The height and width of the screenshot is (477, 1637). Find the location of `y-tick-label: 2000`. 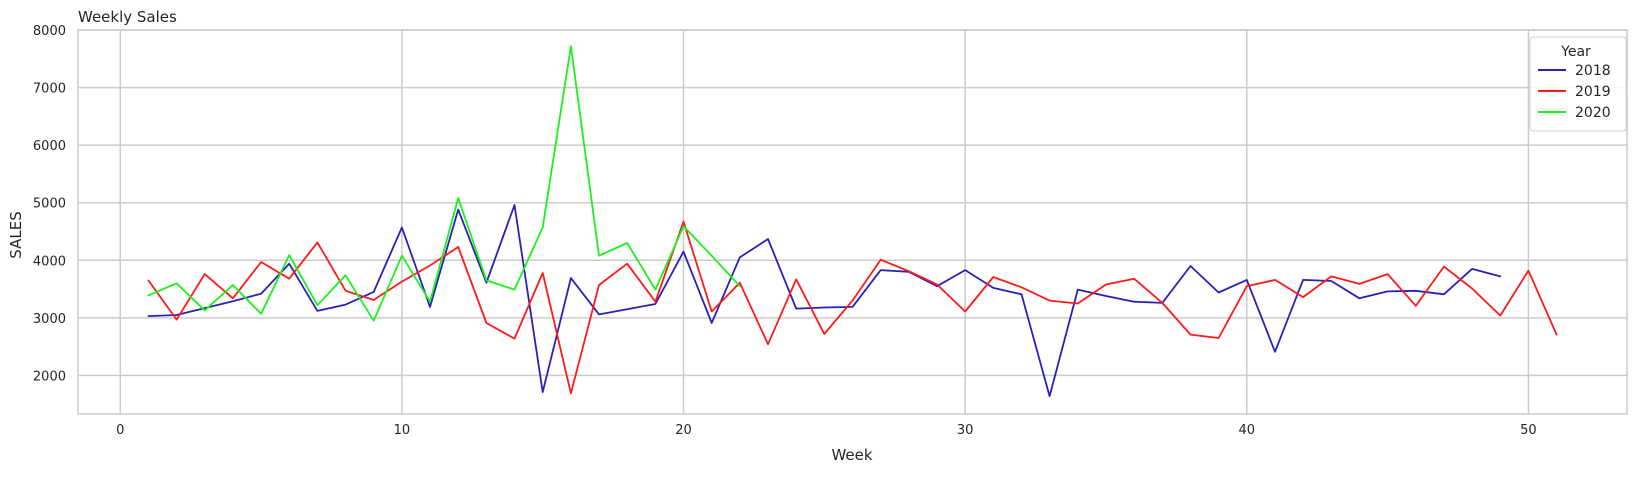

y-tick-label: 2000 is located at coordinates (49, 376).